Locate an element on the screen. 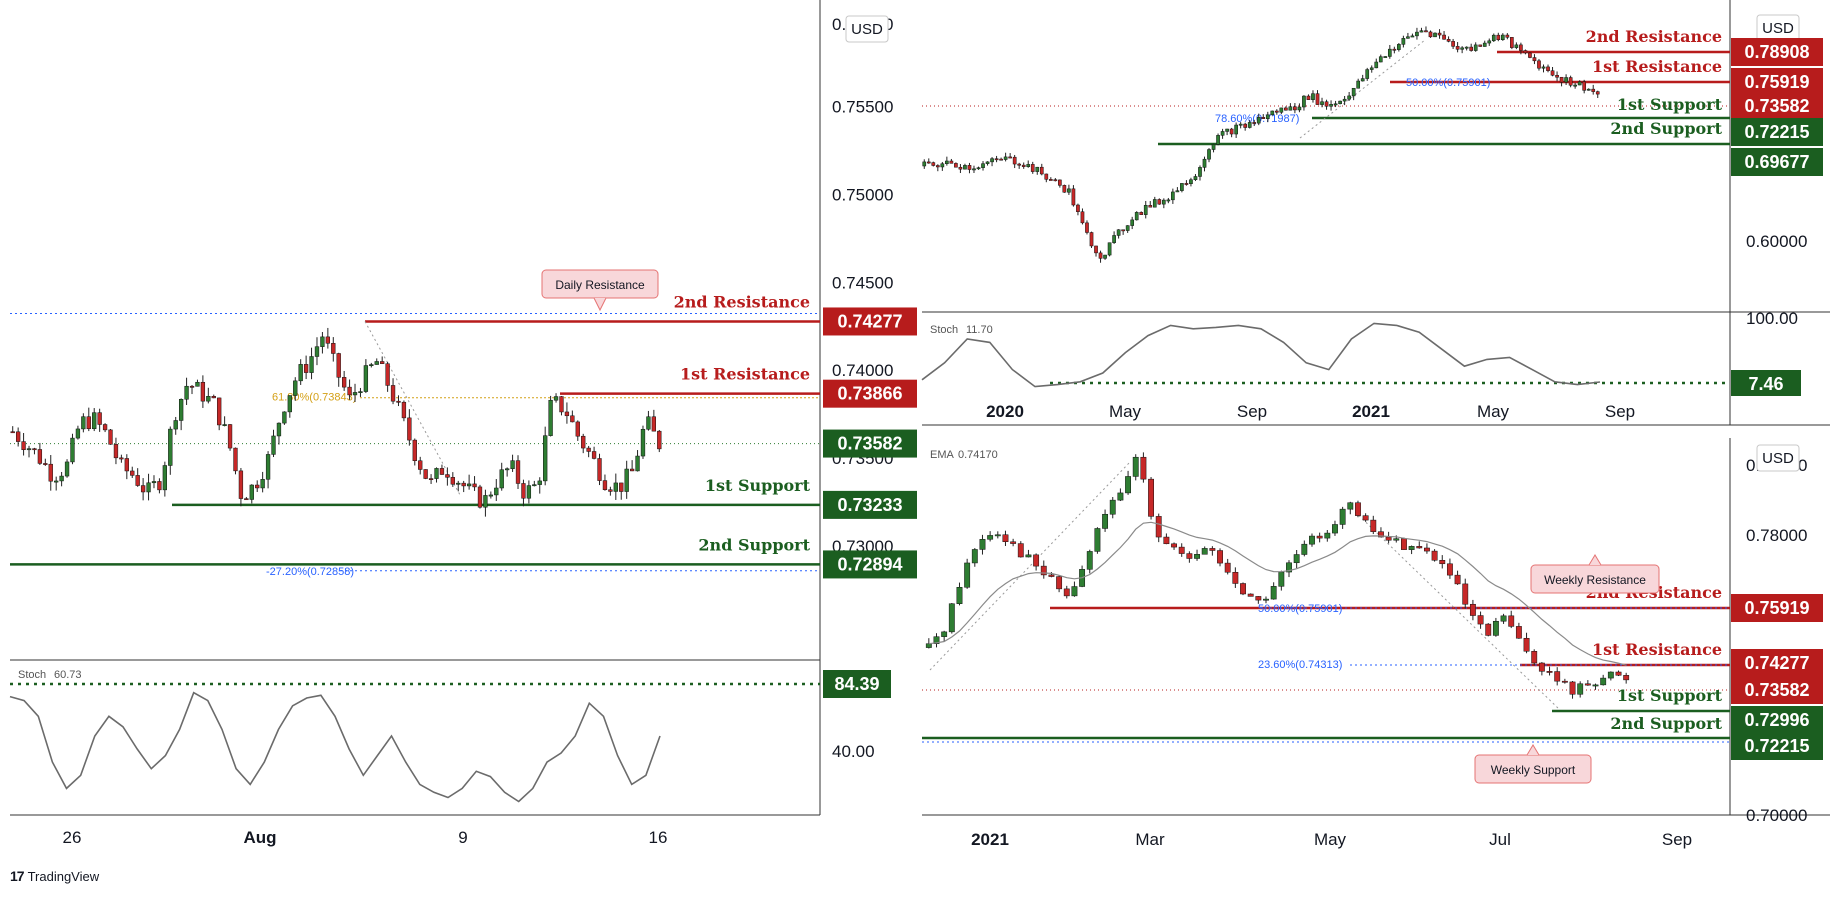  footer-brand: 17 TradingView is located at coordinates (54, 876).